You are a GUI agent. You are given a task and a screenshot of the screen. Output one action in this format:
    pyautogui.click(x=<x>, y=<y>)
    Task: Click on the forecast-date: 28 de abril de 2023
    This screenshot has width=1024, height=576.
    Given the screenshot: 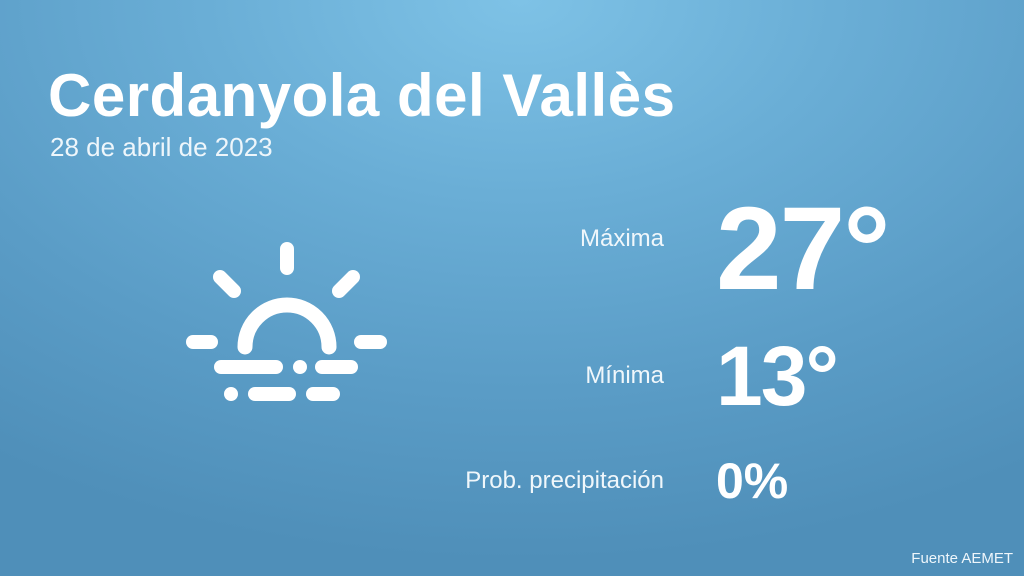 What is the action you would take?
    pyautogui.click(x=161, y=147)
    